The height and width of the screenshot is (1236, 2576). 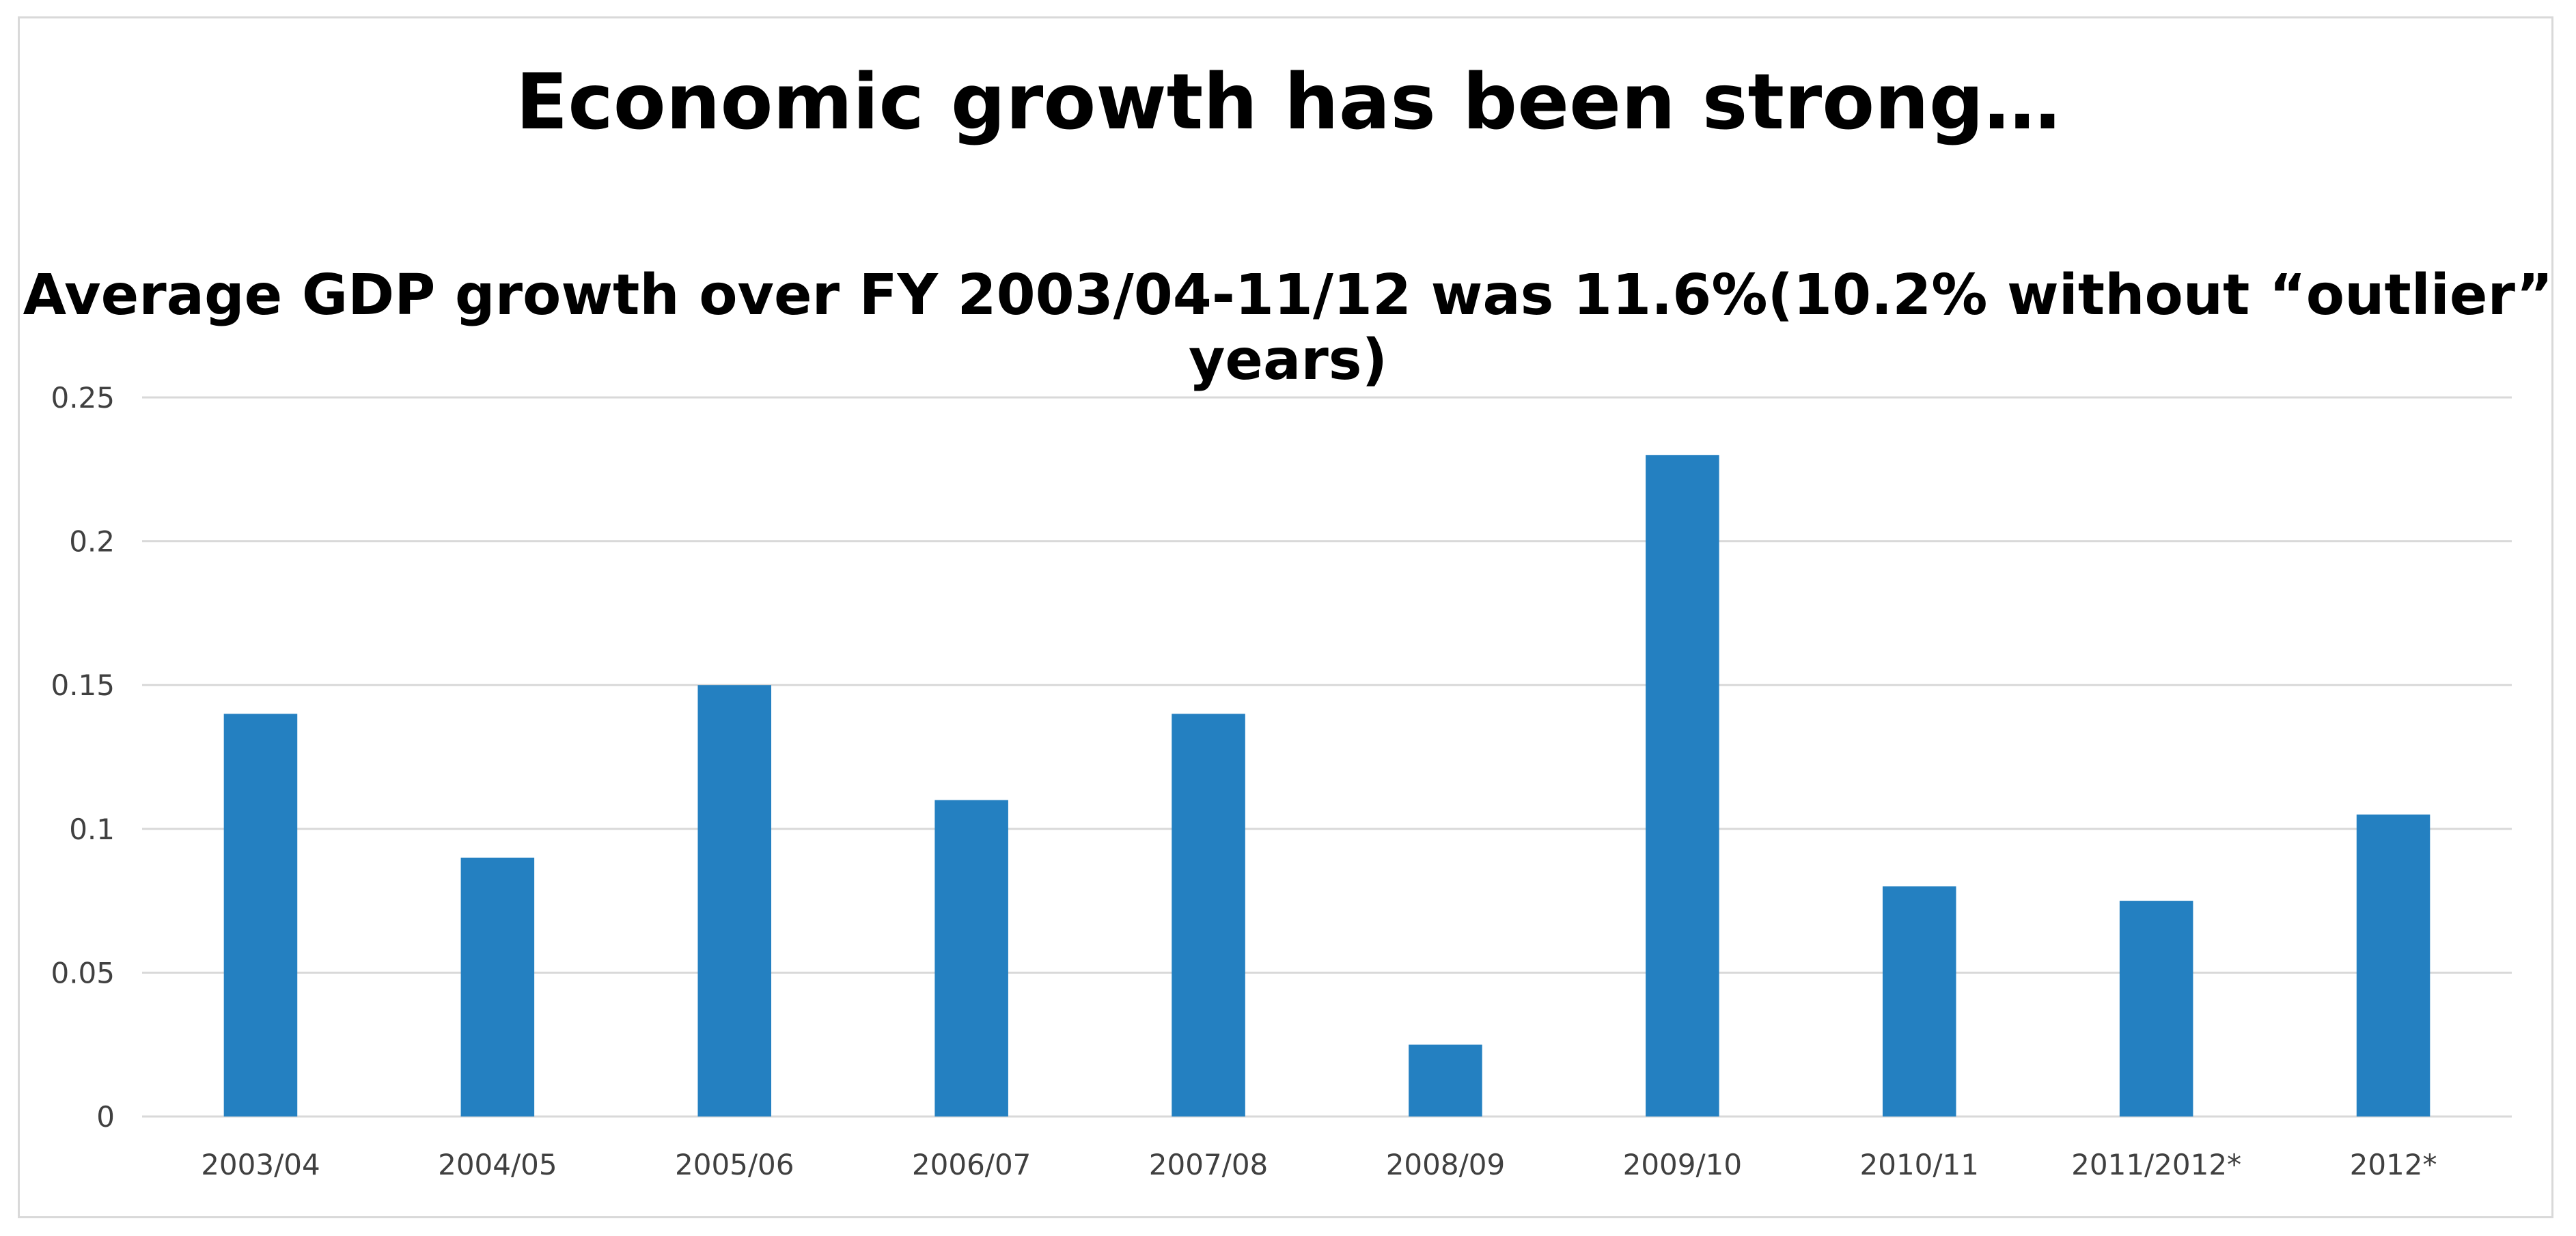 I want to click on x-category-label: 2011/2012*, so click(x=2156, y=1164).